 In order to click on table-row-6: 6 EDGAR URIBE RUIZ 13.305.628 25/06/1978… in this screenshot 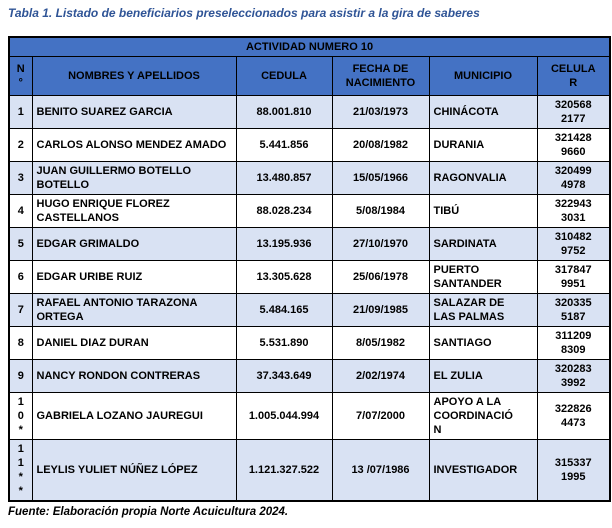, I will do `click(309, 277)`.